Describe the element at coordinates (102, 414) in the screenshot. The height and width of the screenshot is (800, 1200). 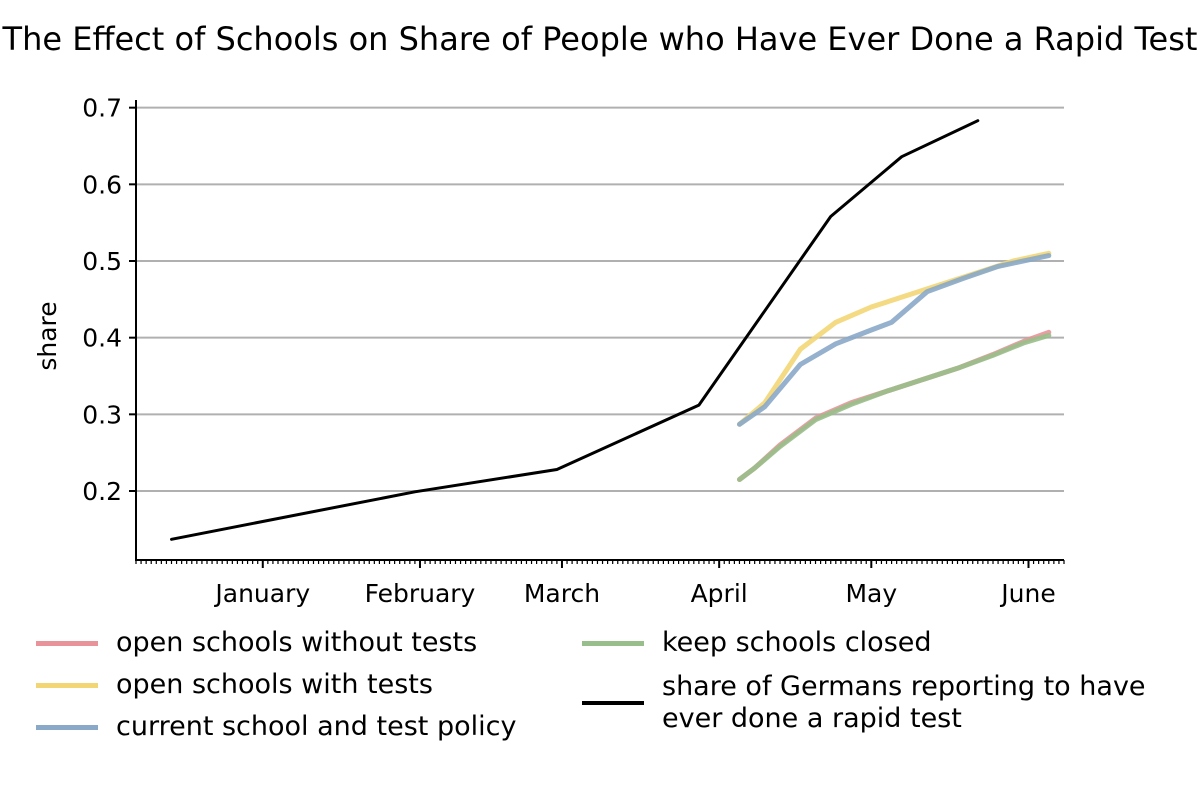
I see `y-tick-label: 0.3` at that location.